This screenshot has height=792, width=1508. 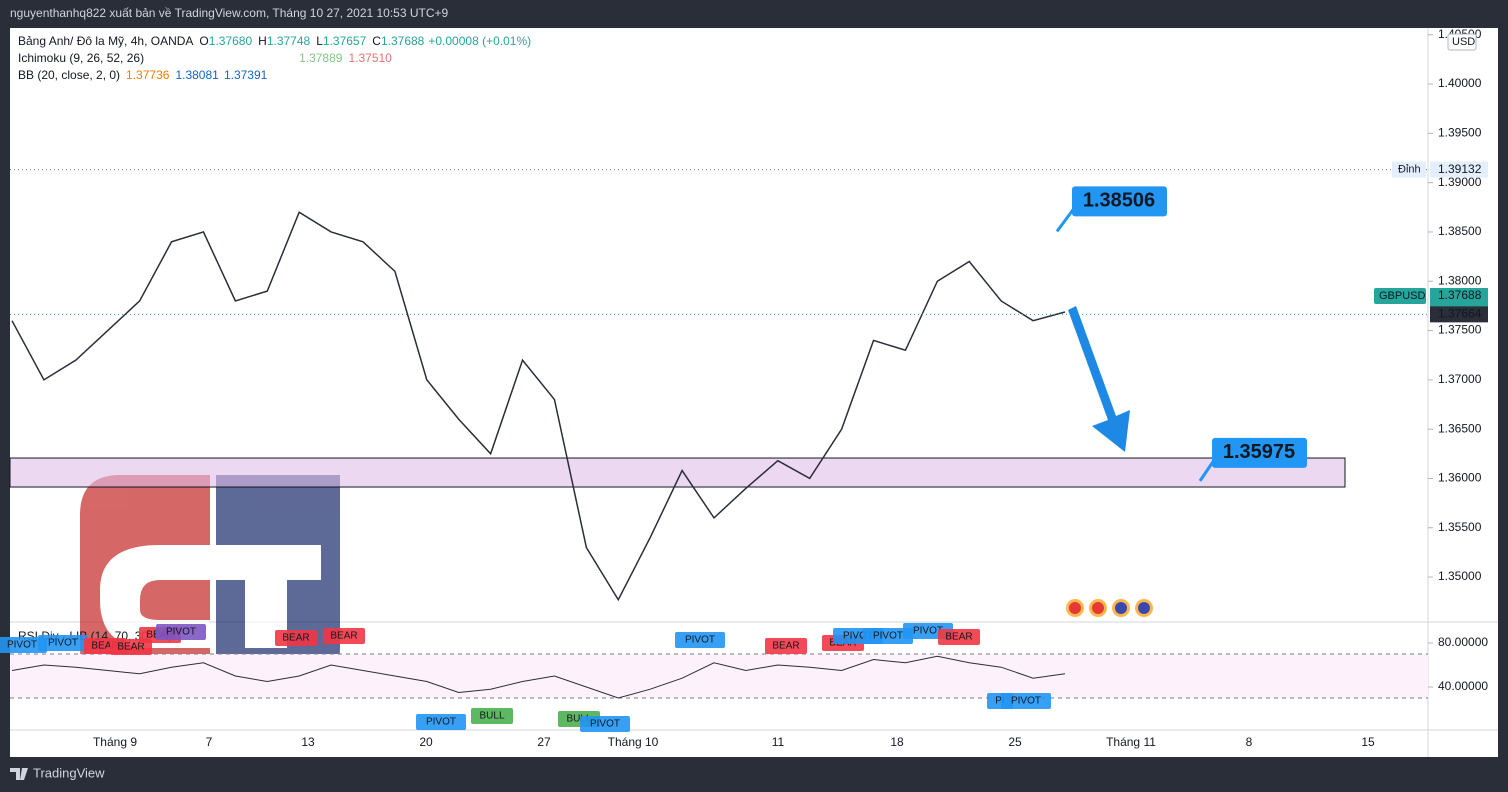 I want to click on brand: TradingView, so click(x=69, y=772).